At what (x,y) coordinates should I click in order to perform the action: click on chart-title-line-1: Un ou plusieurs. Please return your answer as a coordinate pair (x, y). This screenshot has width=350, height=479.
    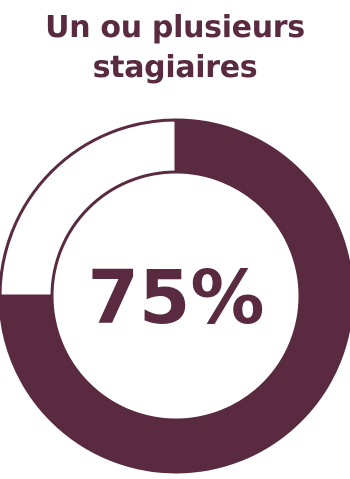
    Looking at the image, I should click on (175, 27).